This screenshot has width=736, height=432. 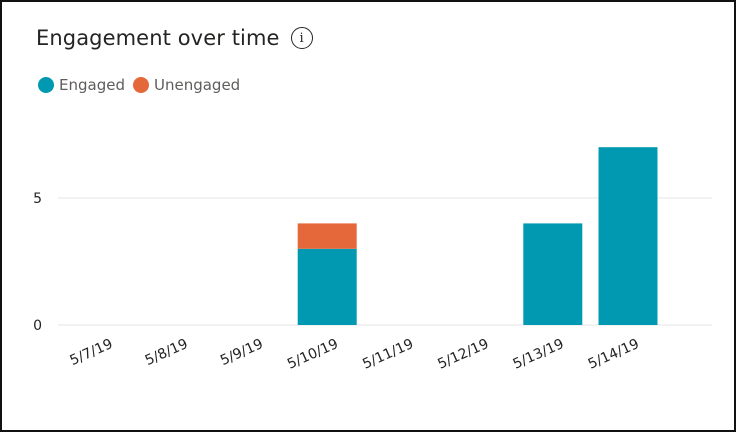 I want to click on x-tick-label: 5/8/19, so click(x=167, y=352).